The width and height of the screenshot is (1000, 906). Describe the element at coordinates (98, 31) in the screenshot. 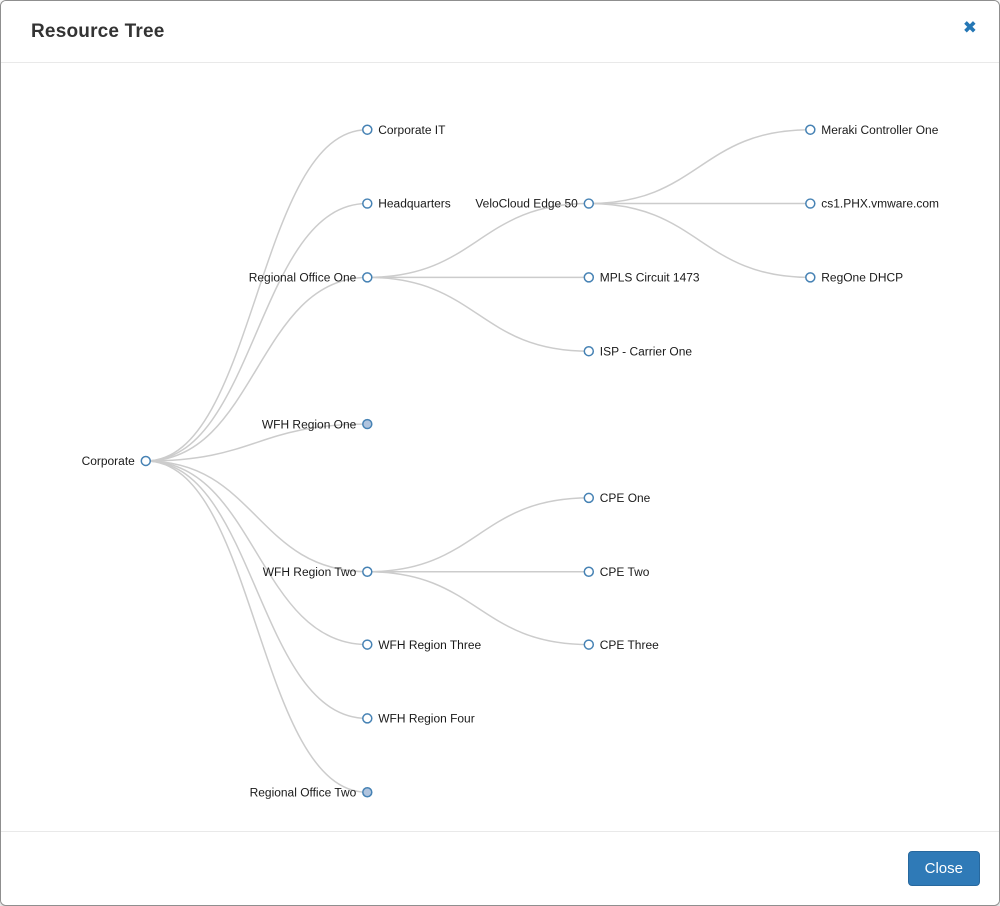

I see `modal-title: Resource Tree` at that location.